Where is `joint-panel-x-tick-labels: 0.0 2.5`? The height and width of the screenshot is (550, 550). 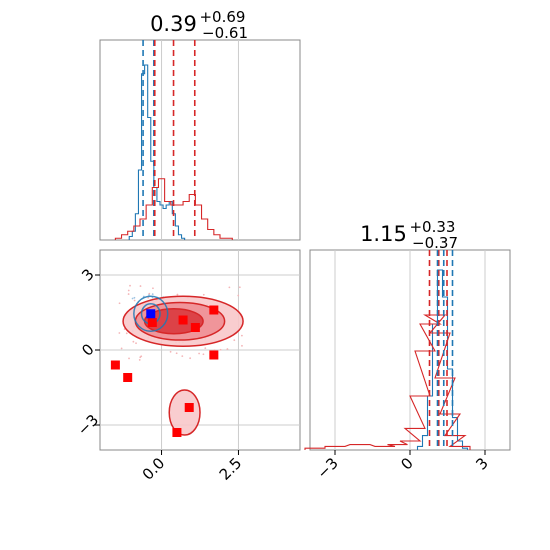 joint-panel-x-tick-labels: 0.0 2.5 is located at coordinates (192, 467).